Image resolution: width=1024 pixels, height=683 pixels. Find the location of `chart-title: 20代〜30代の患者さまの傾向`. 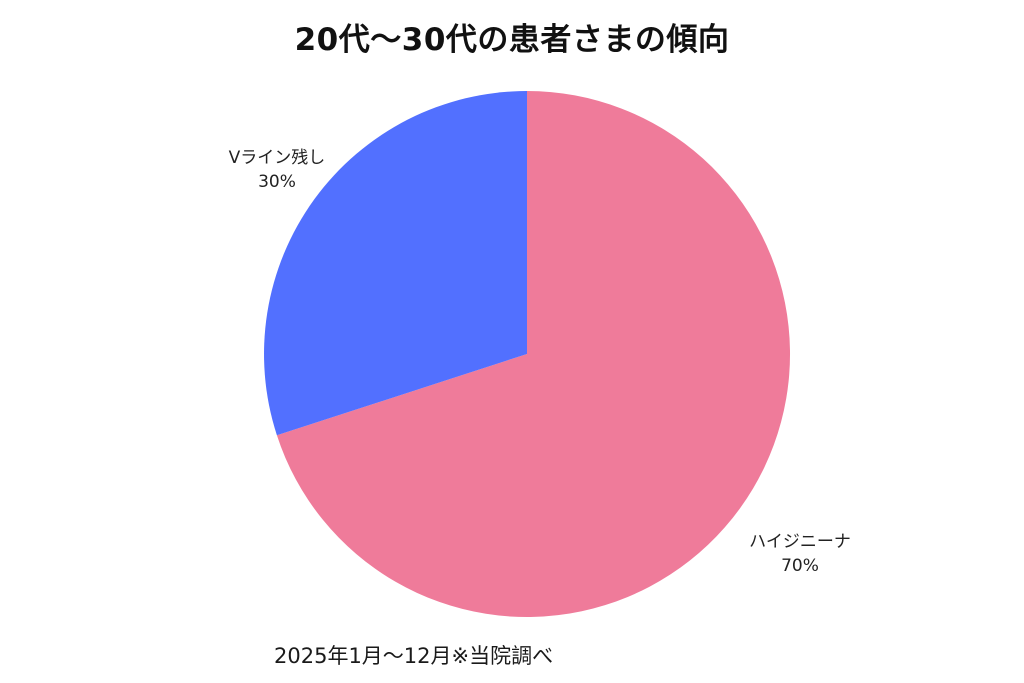

chart-title: 20代〜30代の患者さまの傾向 is located at coordinates (512, 40).